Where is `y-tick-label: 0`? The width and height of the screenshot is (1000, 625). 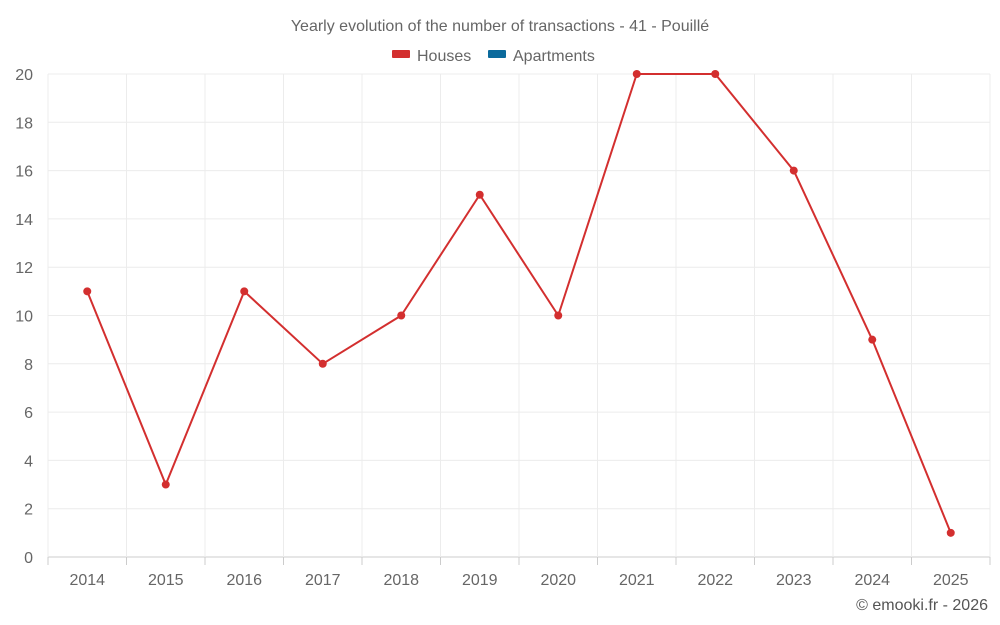 y-tick-label: 0 is located at coordinates (28, 558).